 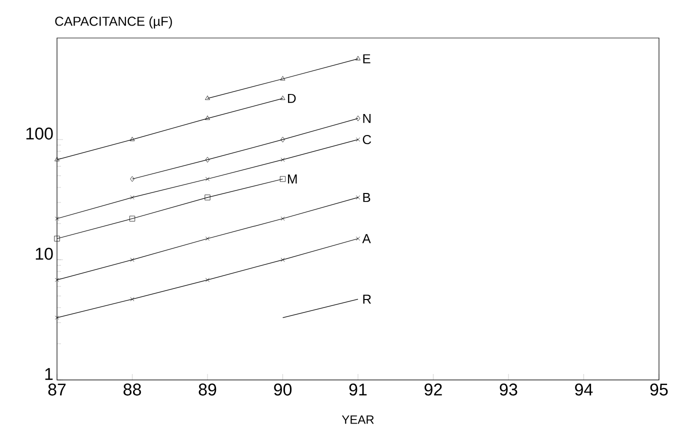 What do you see at coordinates (207, 390) in the screenshot?
I see `x-tick-label: 89` at bounding box center [207, 390].